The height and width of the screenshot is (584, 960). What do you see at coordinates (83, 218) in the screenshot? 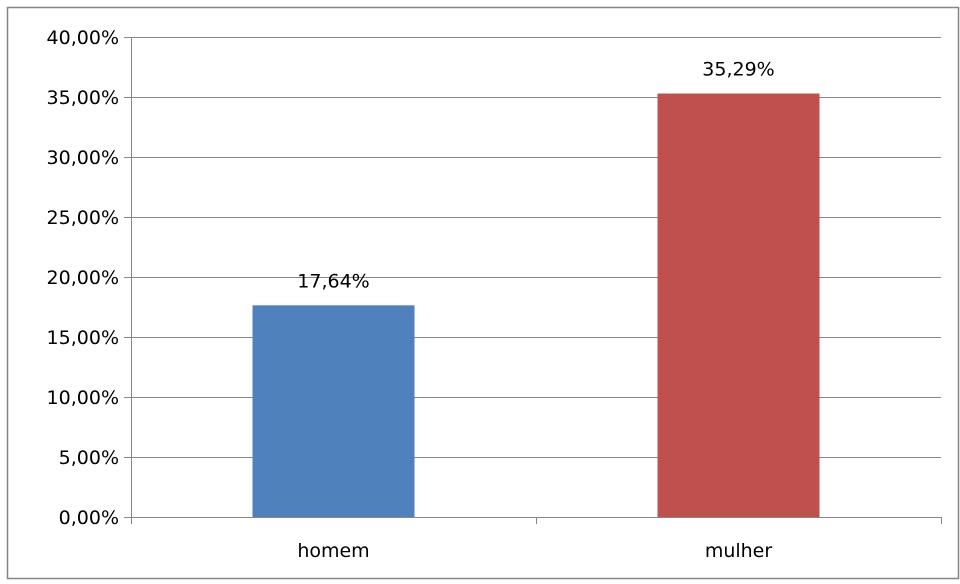
I see `y-tick-label: 25,00%` at bounding box center [83, 218].